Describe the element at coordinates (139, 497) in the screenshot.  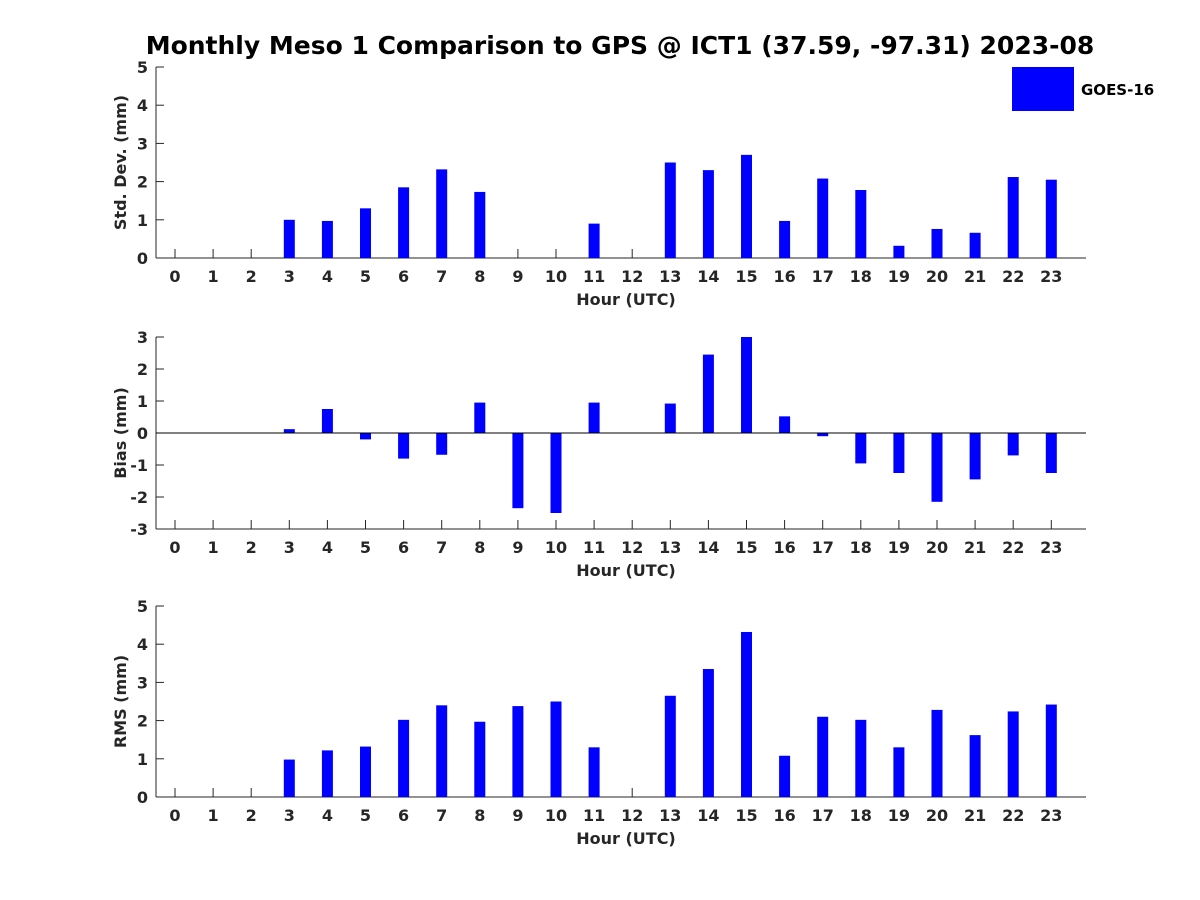
I see `y-tick-label: -2` at that location.